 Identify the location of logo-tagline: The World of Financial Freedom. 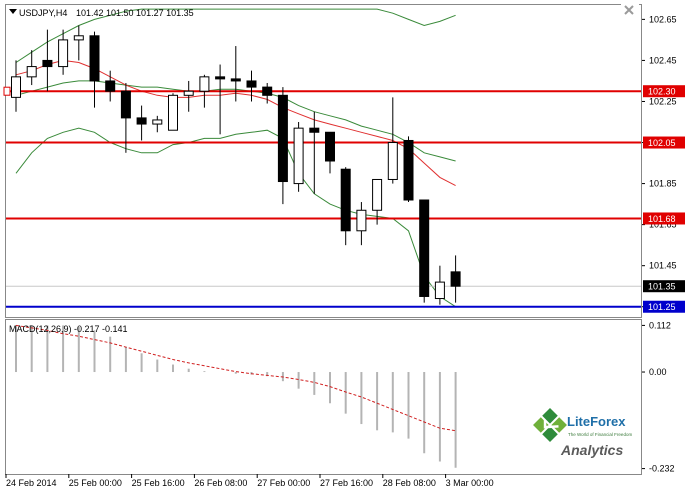
(600, 434).